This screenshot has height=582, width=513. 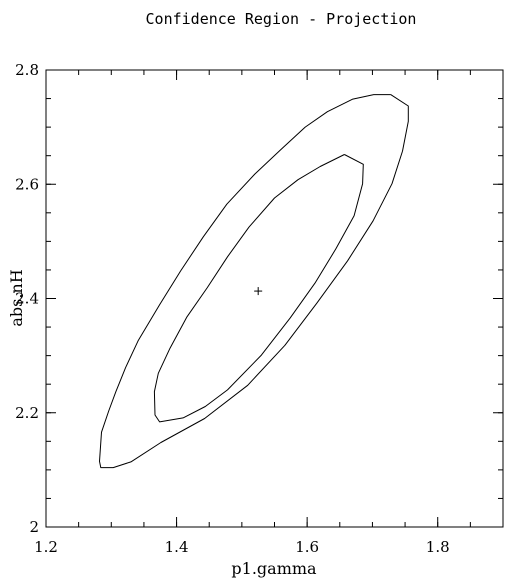 What do you see at coordinates (46, 547) in the screenshot?
I see `x-tick-label: 1.2` at bounding box center [46, 547].